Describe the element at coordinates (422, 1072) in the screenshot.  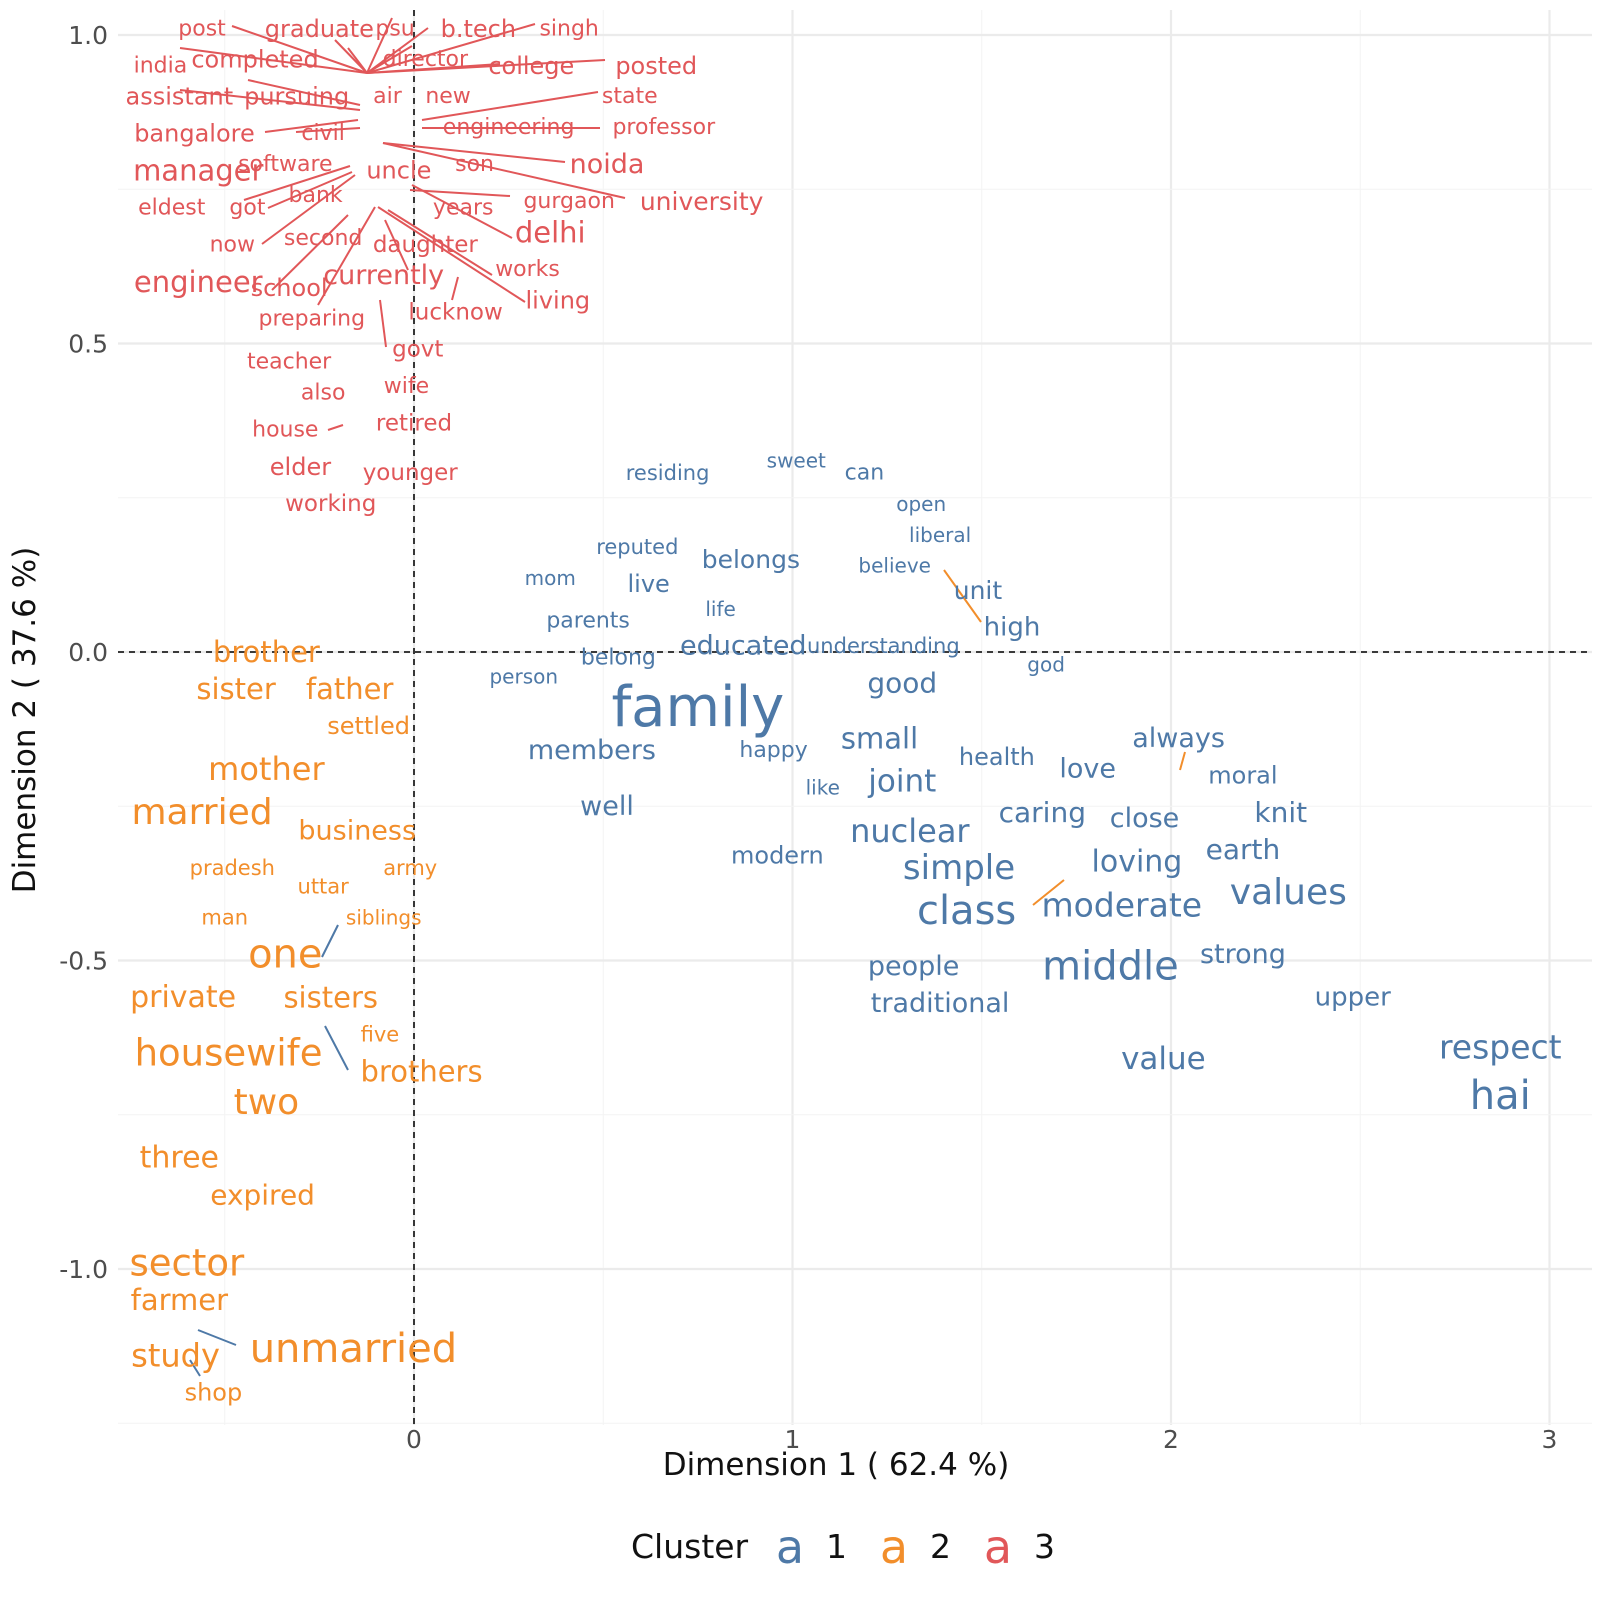
I see `word-label-brothers: brothers` at that location.